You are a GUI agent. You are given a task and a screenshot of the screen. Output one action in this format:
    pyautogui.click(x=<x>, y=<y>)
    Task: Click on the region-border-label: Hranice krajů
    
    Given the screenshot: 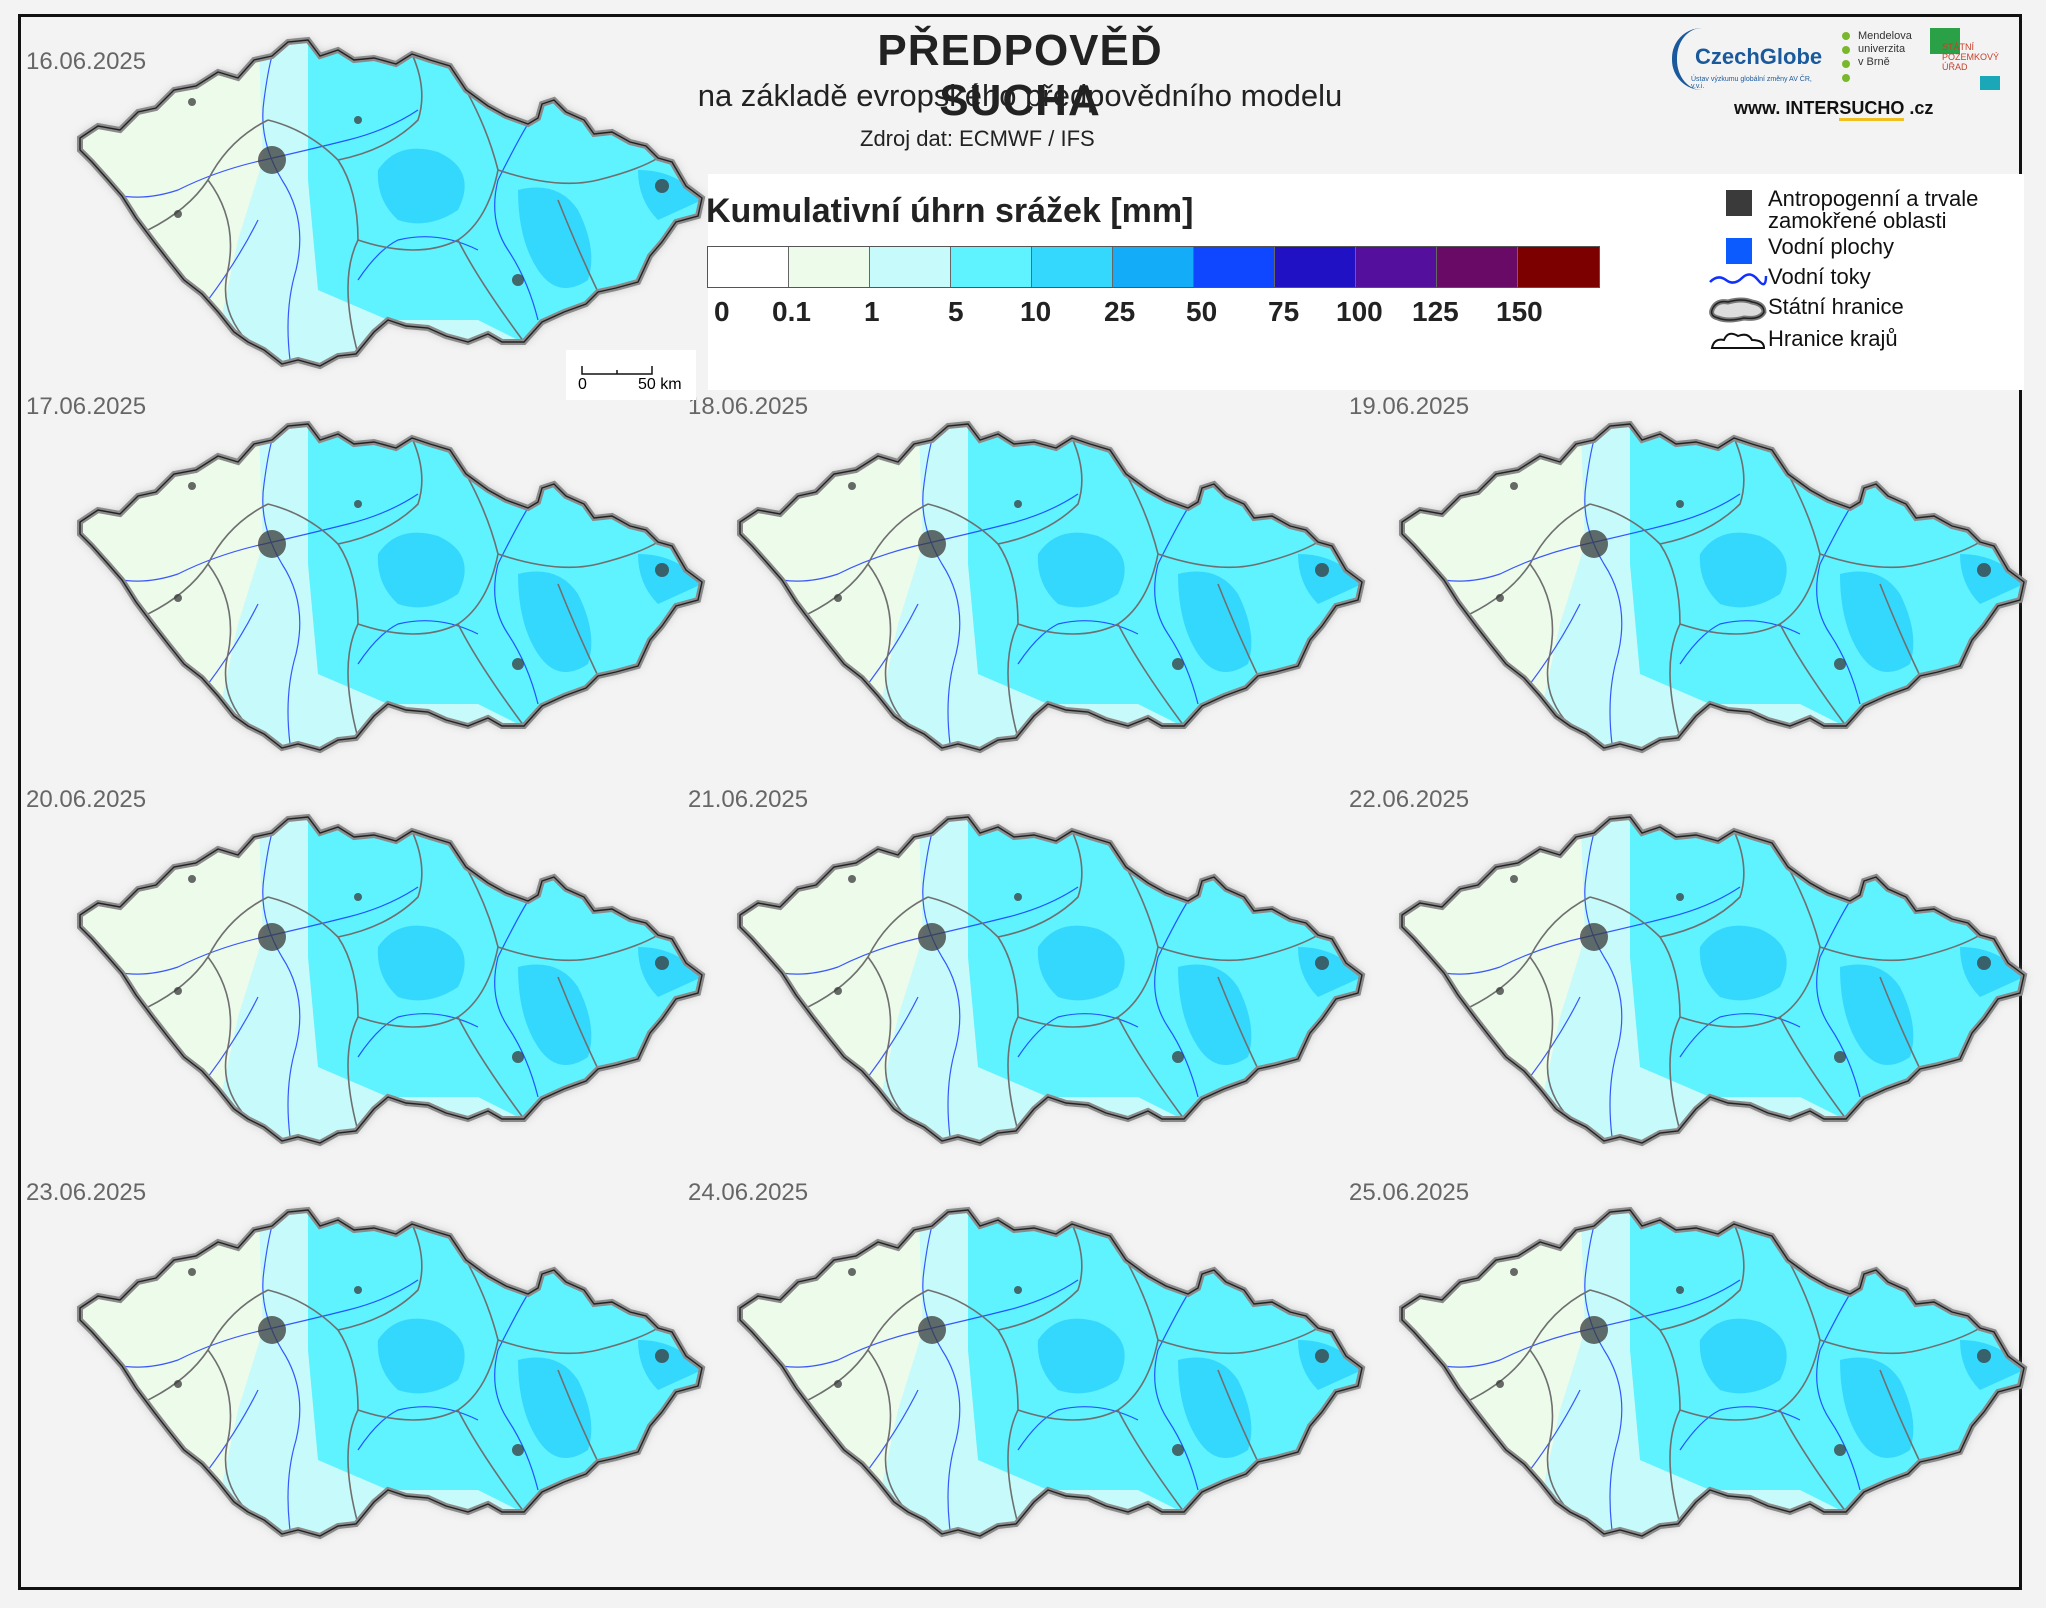 What is the action you would take?
    pyautogui.click(x=1833, y=338)
    